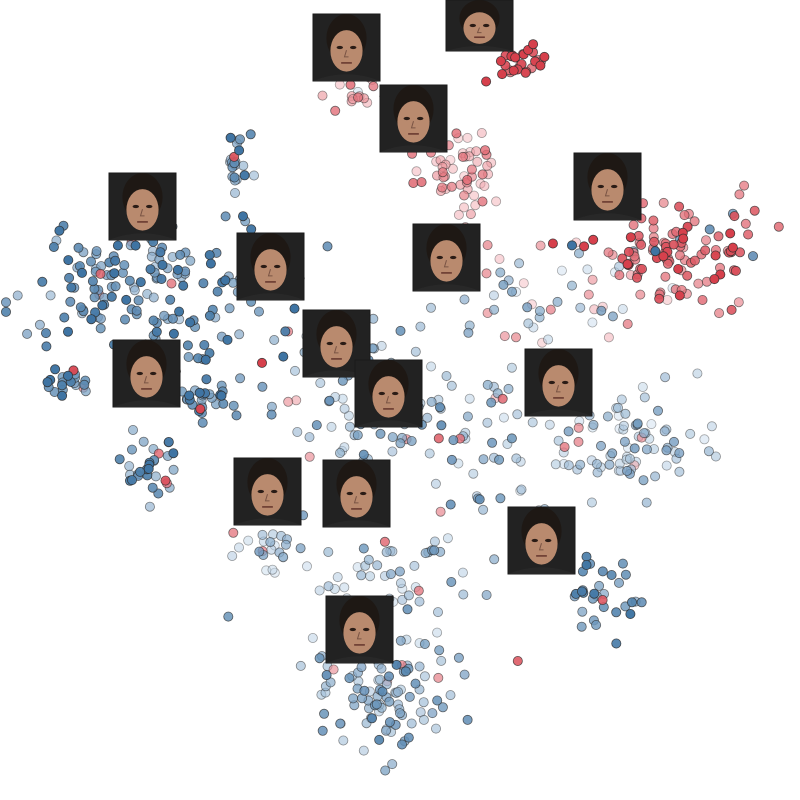 The image size is (800, 800). What do you see at coordinates (446, 257) in the screenshot?
I see `face-woman-center` at bounding box center [446, 257].